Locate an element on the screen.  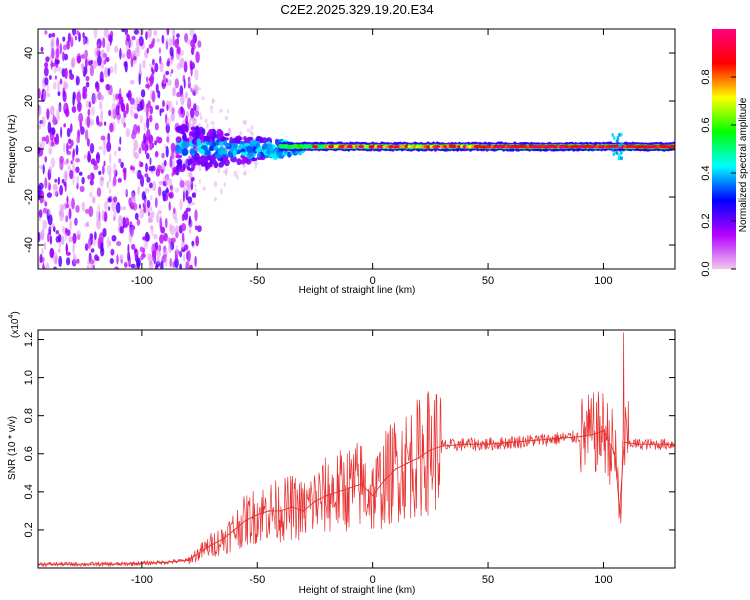
spectrogram-cell-1905 is located at coordinates (391, 147).